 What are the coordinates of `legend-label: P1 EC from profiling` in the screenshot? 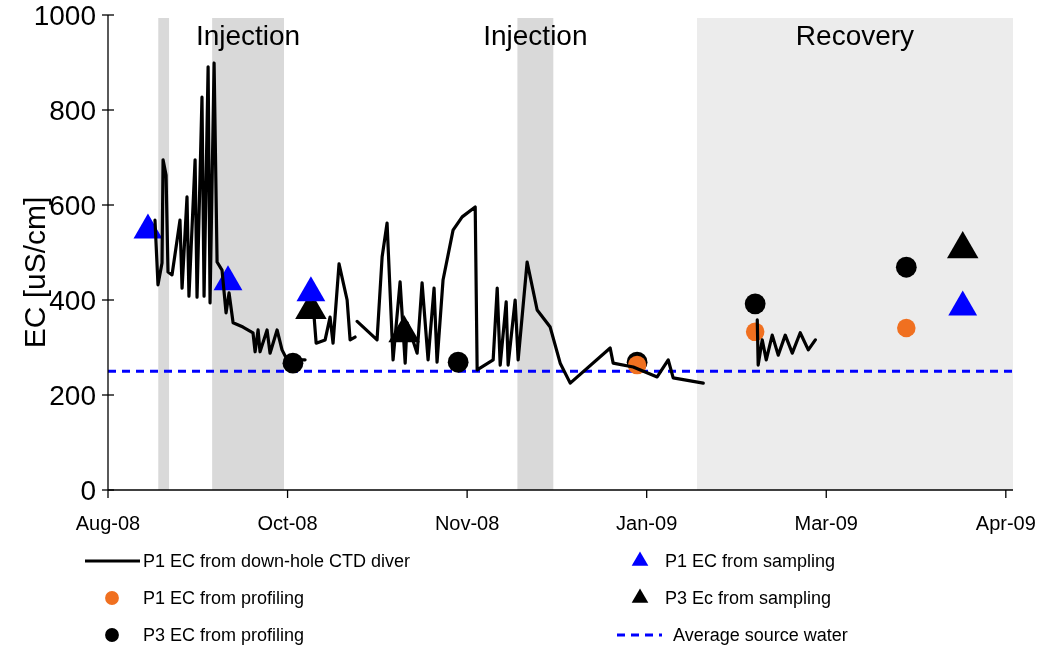 It's located at (224, 598).